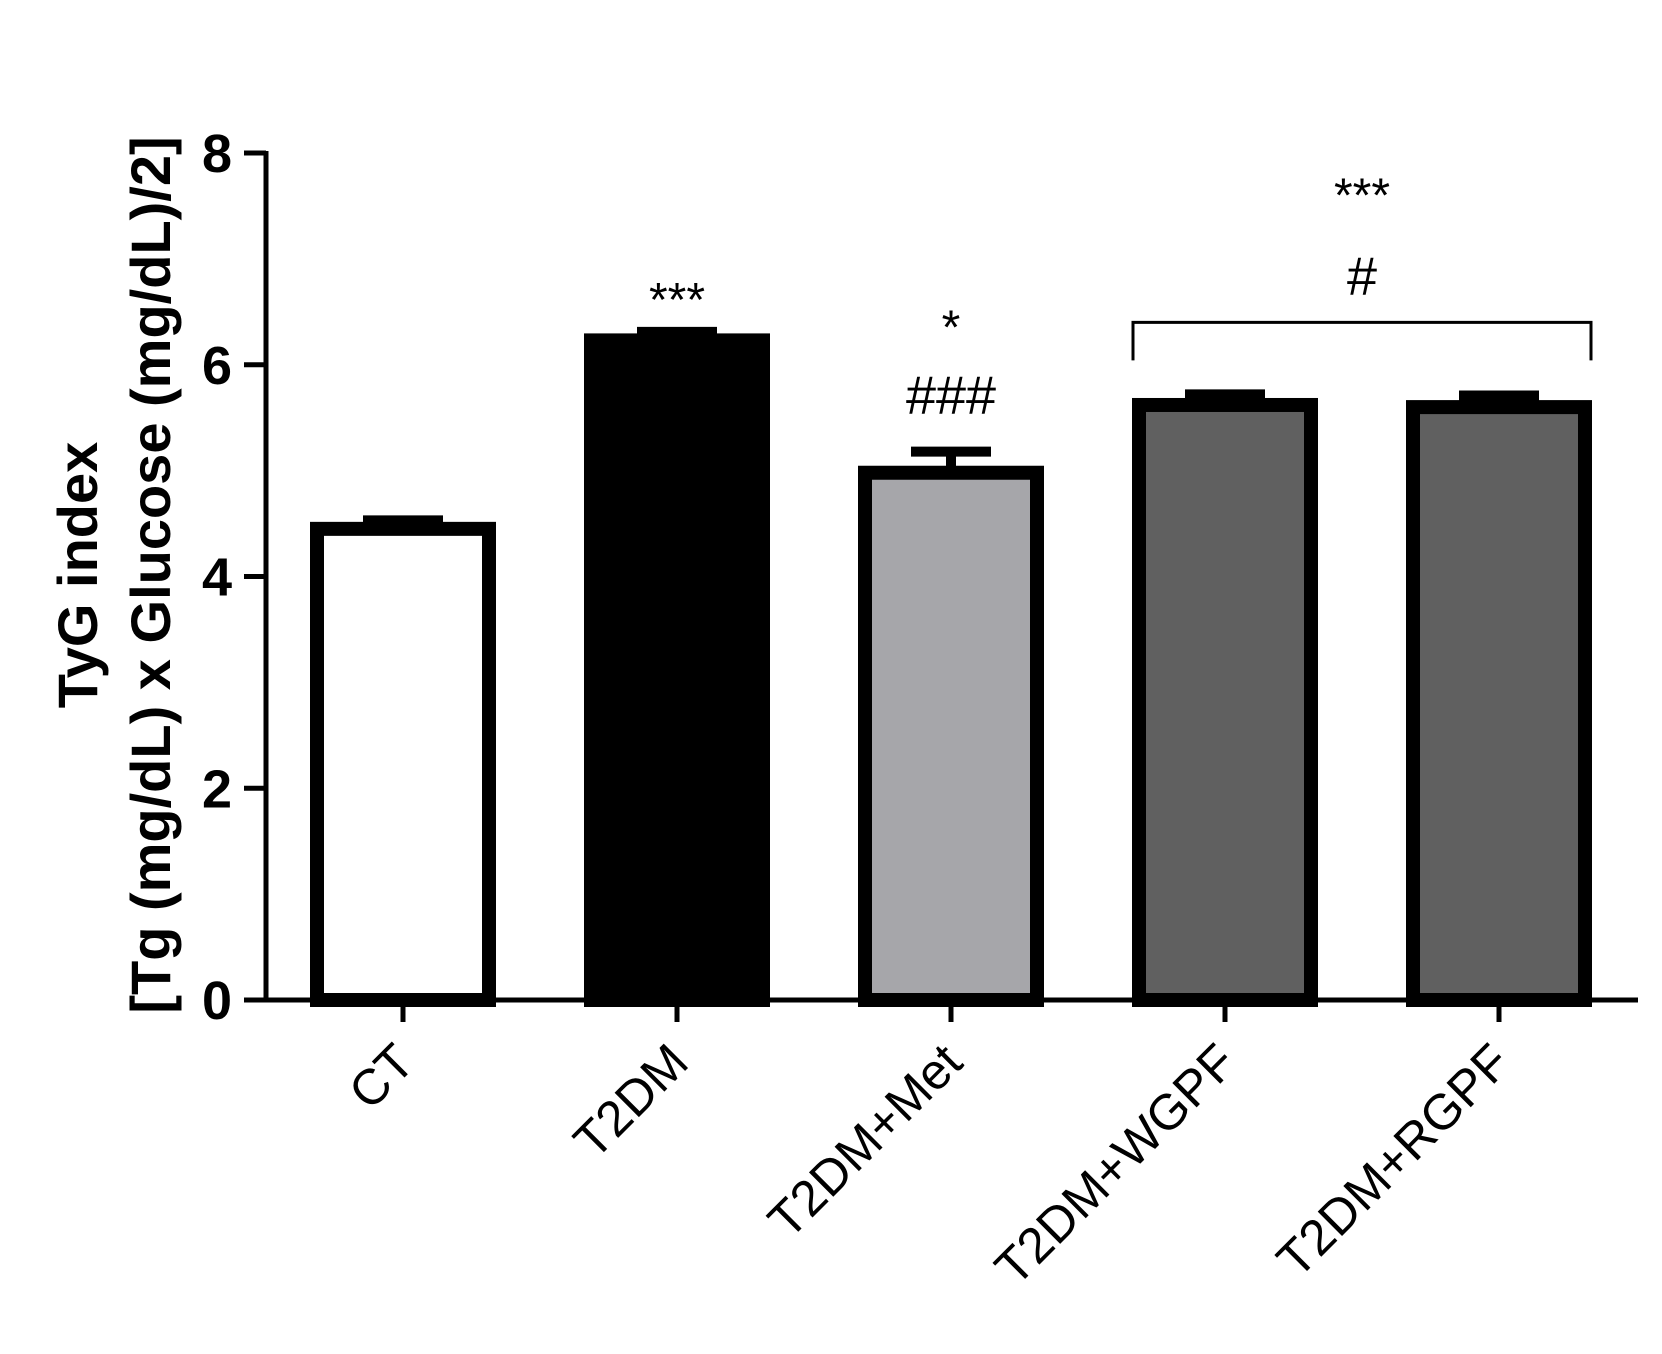 Image resolution: width=1662 pixels, height=1354 pixels. What do you see at coordinates (951, 328) in the screenshot?
I see `annotation-t2dm-met-0: *` at bounding box center [951, 328].